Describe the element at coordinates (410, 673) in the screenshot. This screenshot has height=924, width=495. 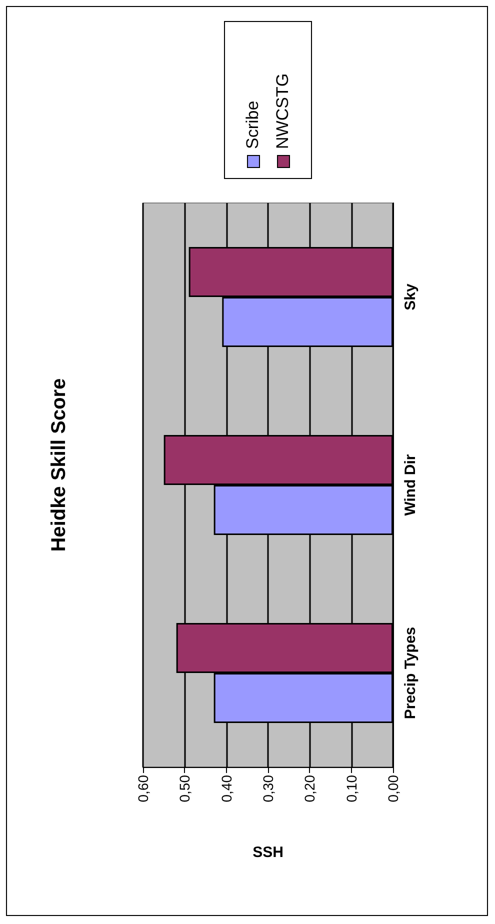
I see `y-tick-label: Precip Types` at that location.